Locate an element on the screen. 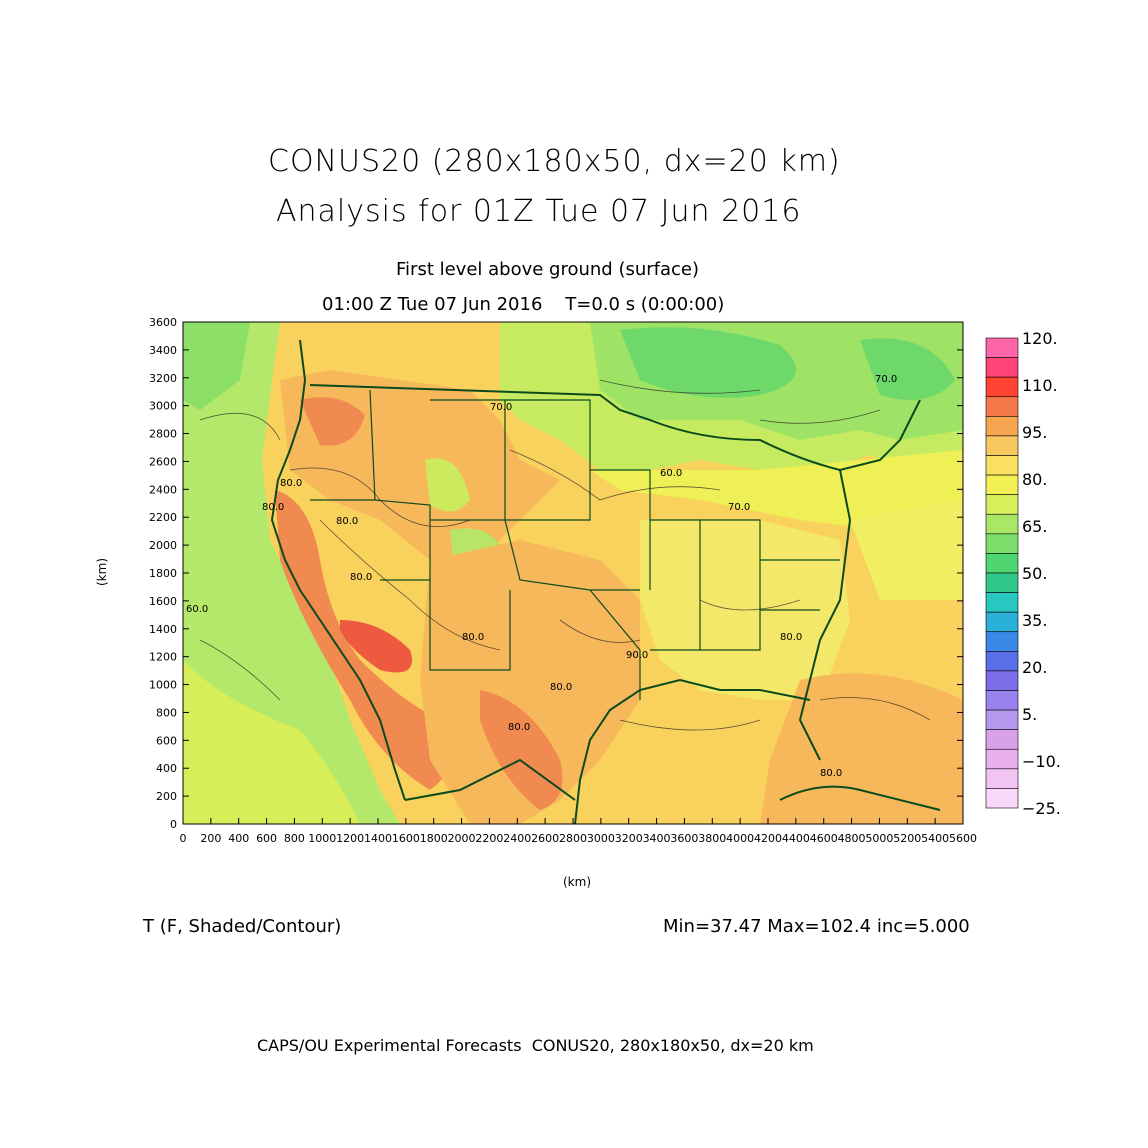 The height and width of the screenshot is (1148, 1148). x-tick-label: 3200 is located at coordinates (629, 838).